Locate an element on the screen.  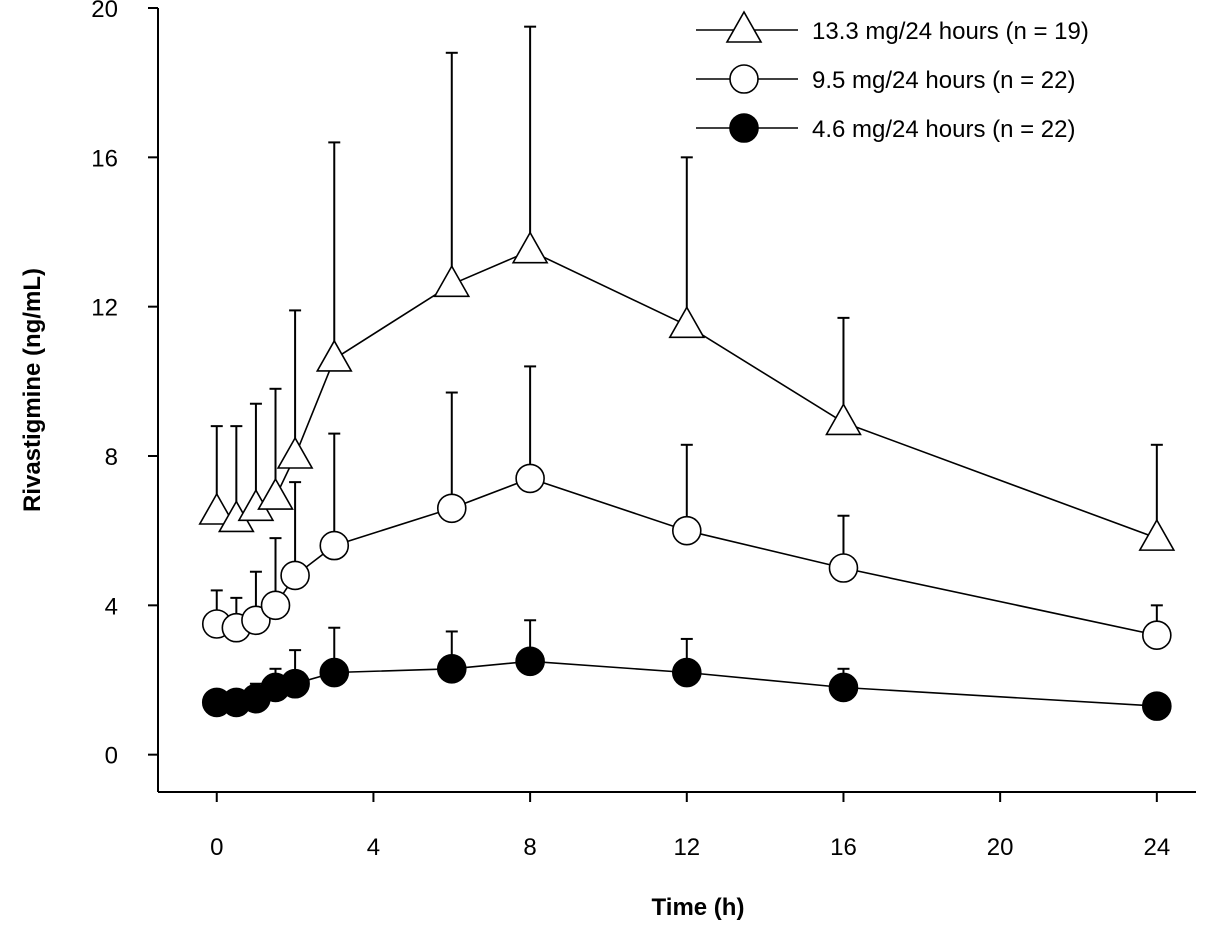
x-tick-label: 4 is located at coordinates (373, 847).